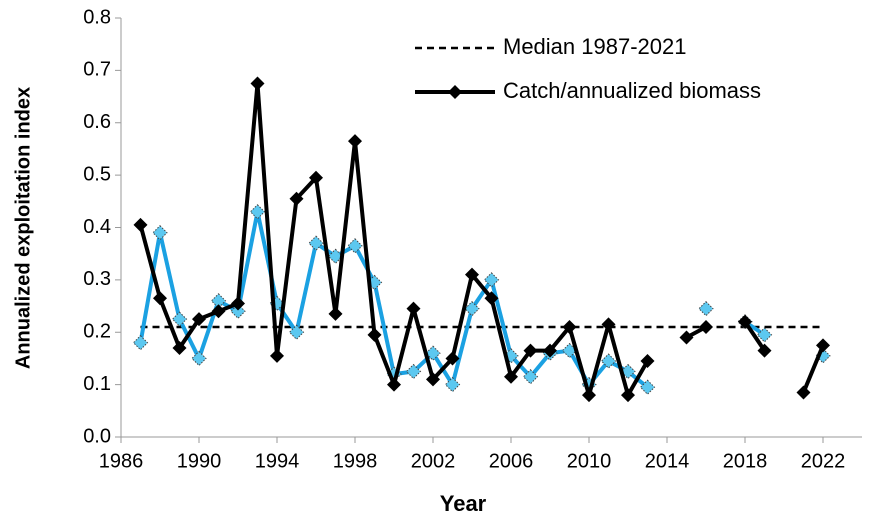  What do you see at coordinates (199, 461) in the screenshot?
I see `x-tick-label: 1990` at bounding box center [199, 461].